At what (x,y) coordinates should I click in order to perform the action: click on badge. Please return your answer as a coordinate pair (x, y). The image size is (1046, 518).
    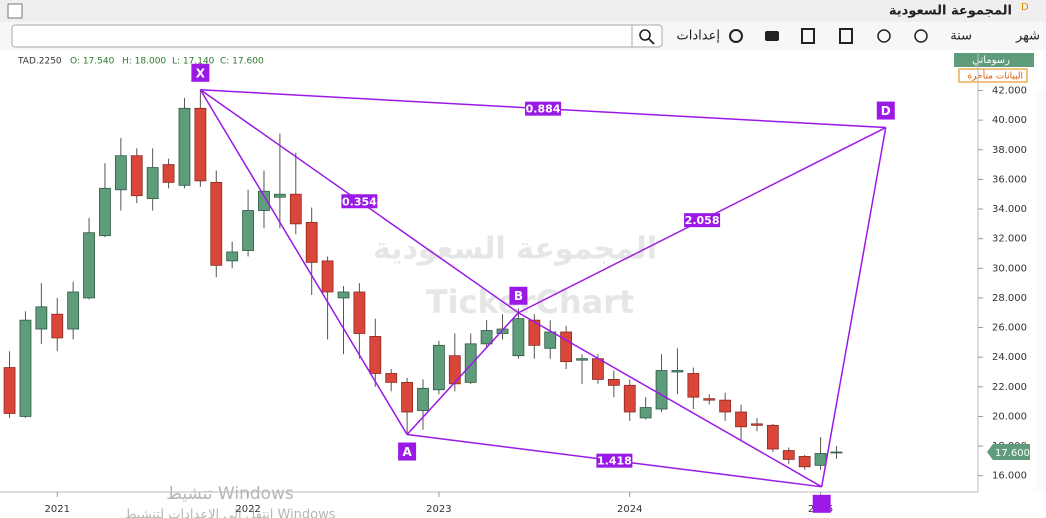
    Looking at the image, I should click on (994, 60).